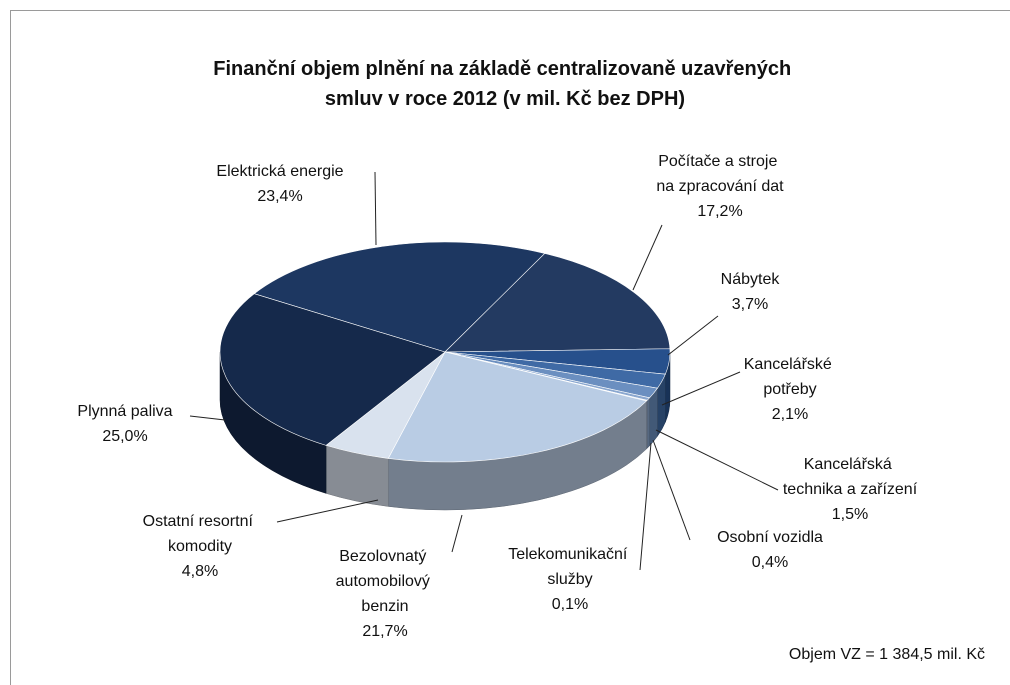  I want to click on slice-value-label: 0,1%, so click(570, 604).